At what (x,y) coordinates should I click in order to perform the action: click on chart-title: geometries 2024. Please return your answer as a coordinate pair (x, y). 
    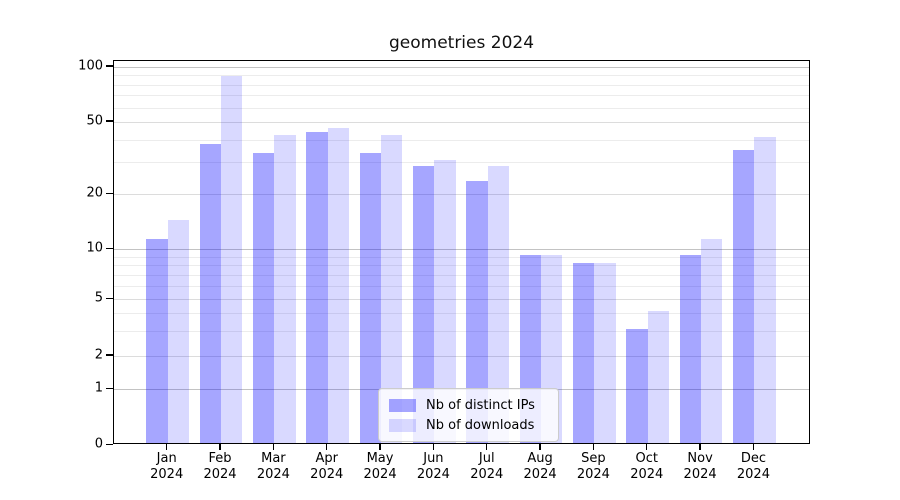
    Looking at the image, I should click on (461, 43).